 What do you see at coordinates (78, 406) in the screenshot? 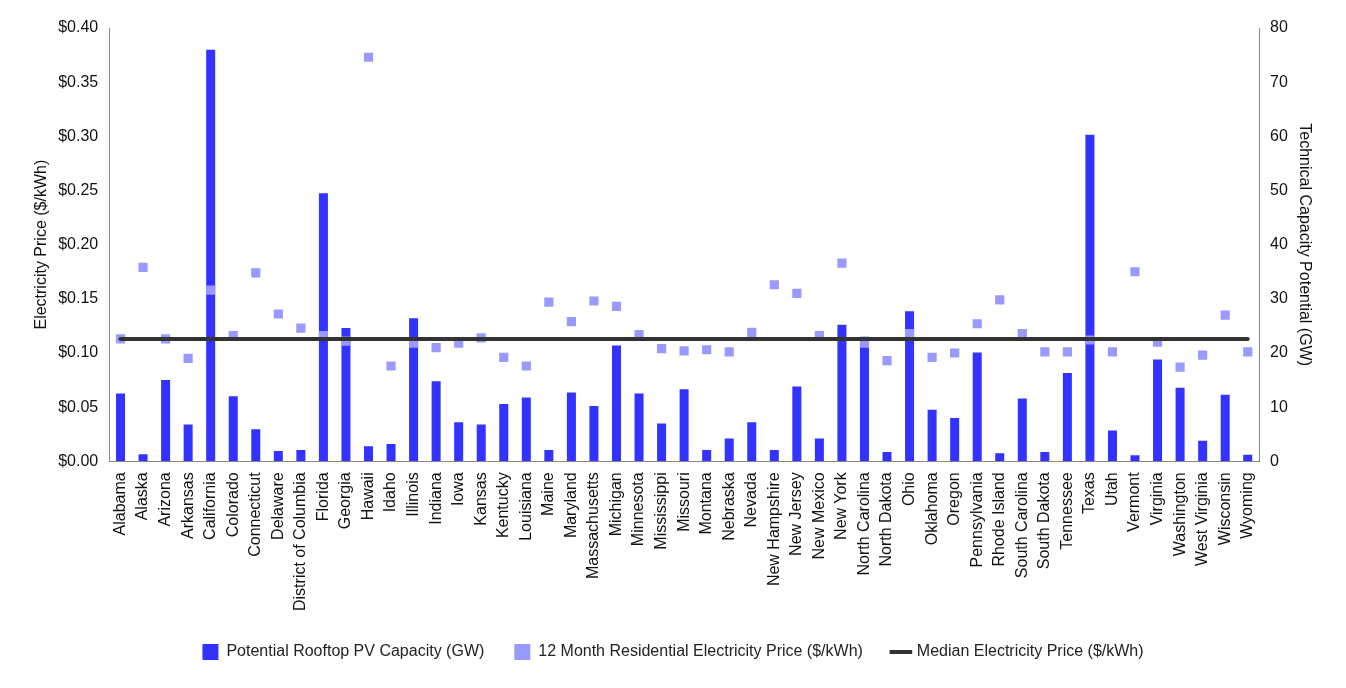
I see `y-tick-label: $0.05` at bounding box center [78, 406].